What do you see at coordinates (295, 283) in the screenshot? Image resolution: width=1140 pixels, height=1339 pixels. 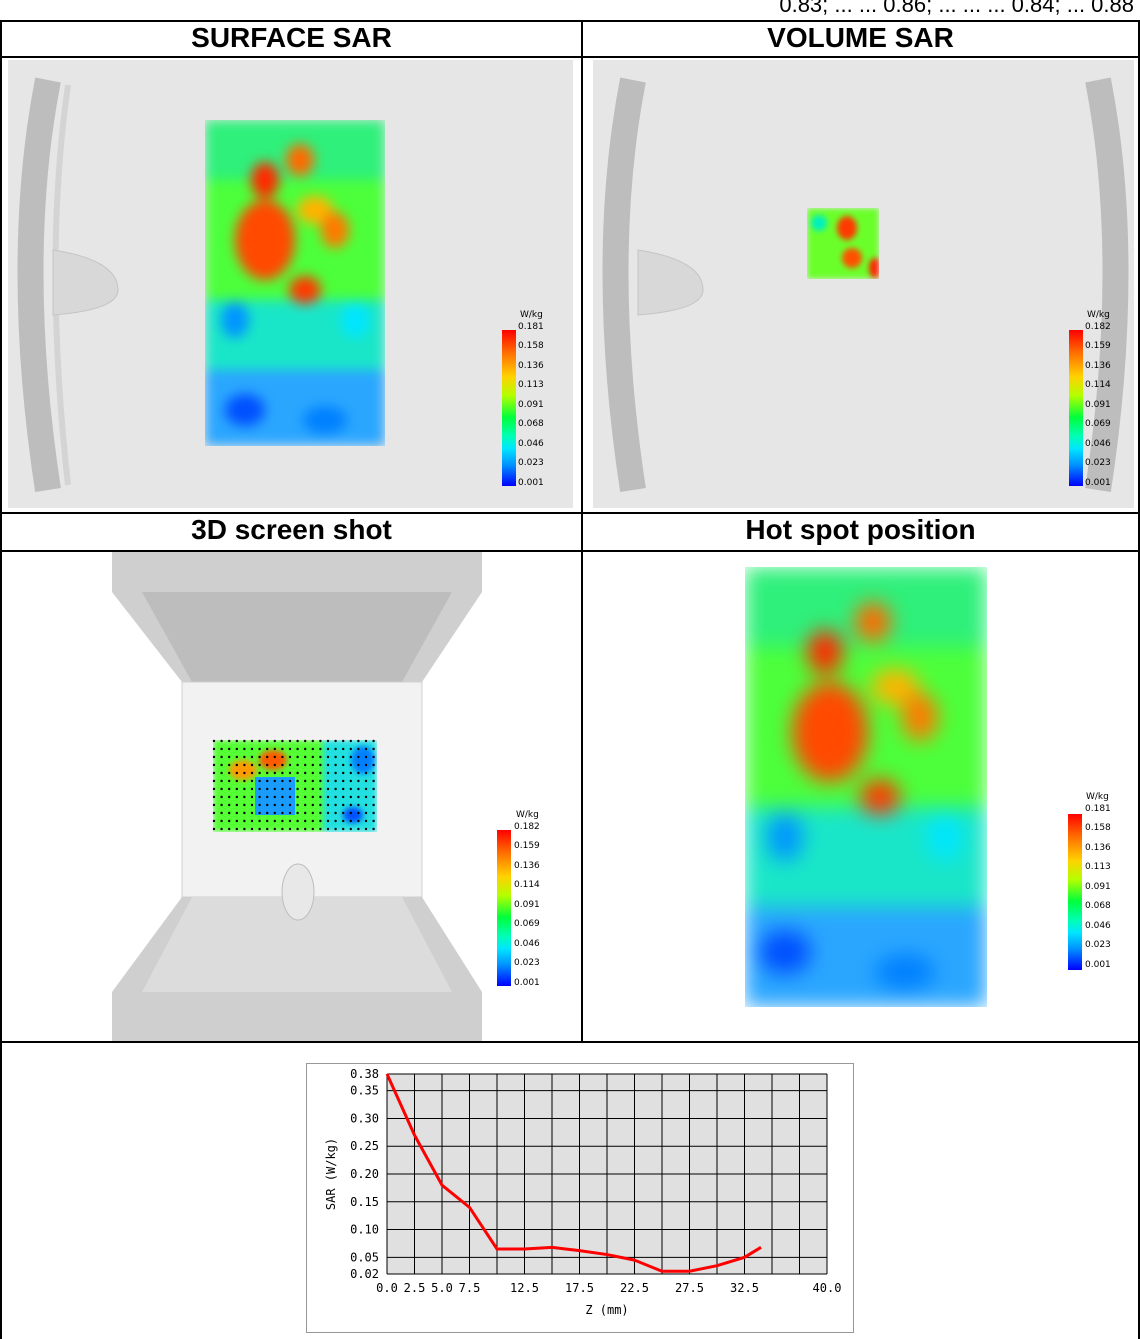 I see `surface-sar-heatmap` at bounding box center [295, 283].